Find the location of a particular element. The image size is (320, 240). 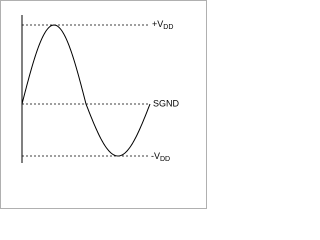

label-plus-vdd: +VDD is located at coordinates (162, 24).